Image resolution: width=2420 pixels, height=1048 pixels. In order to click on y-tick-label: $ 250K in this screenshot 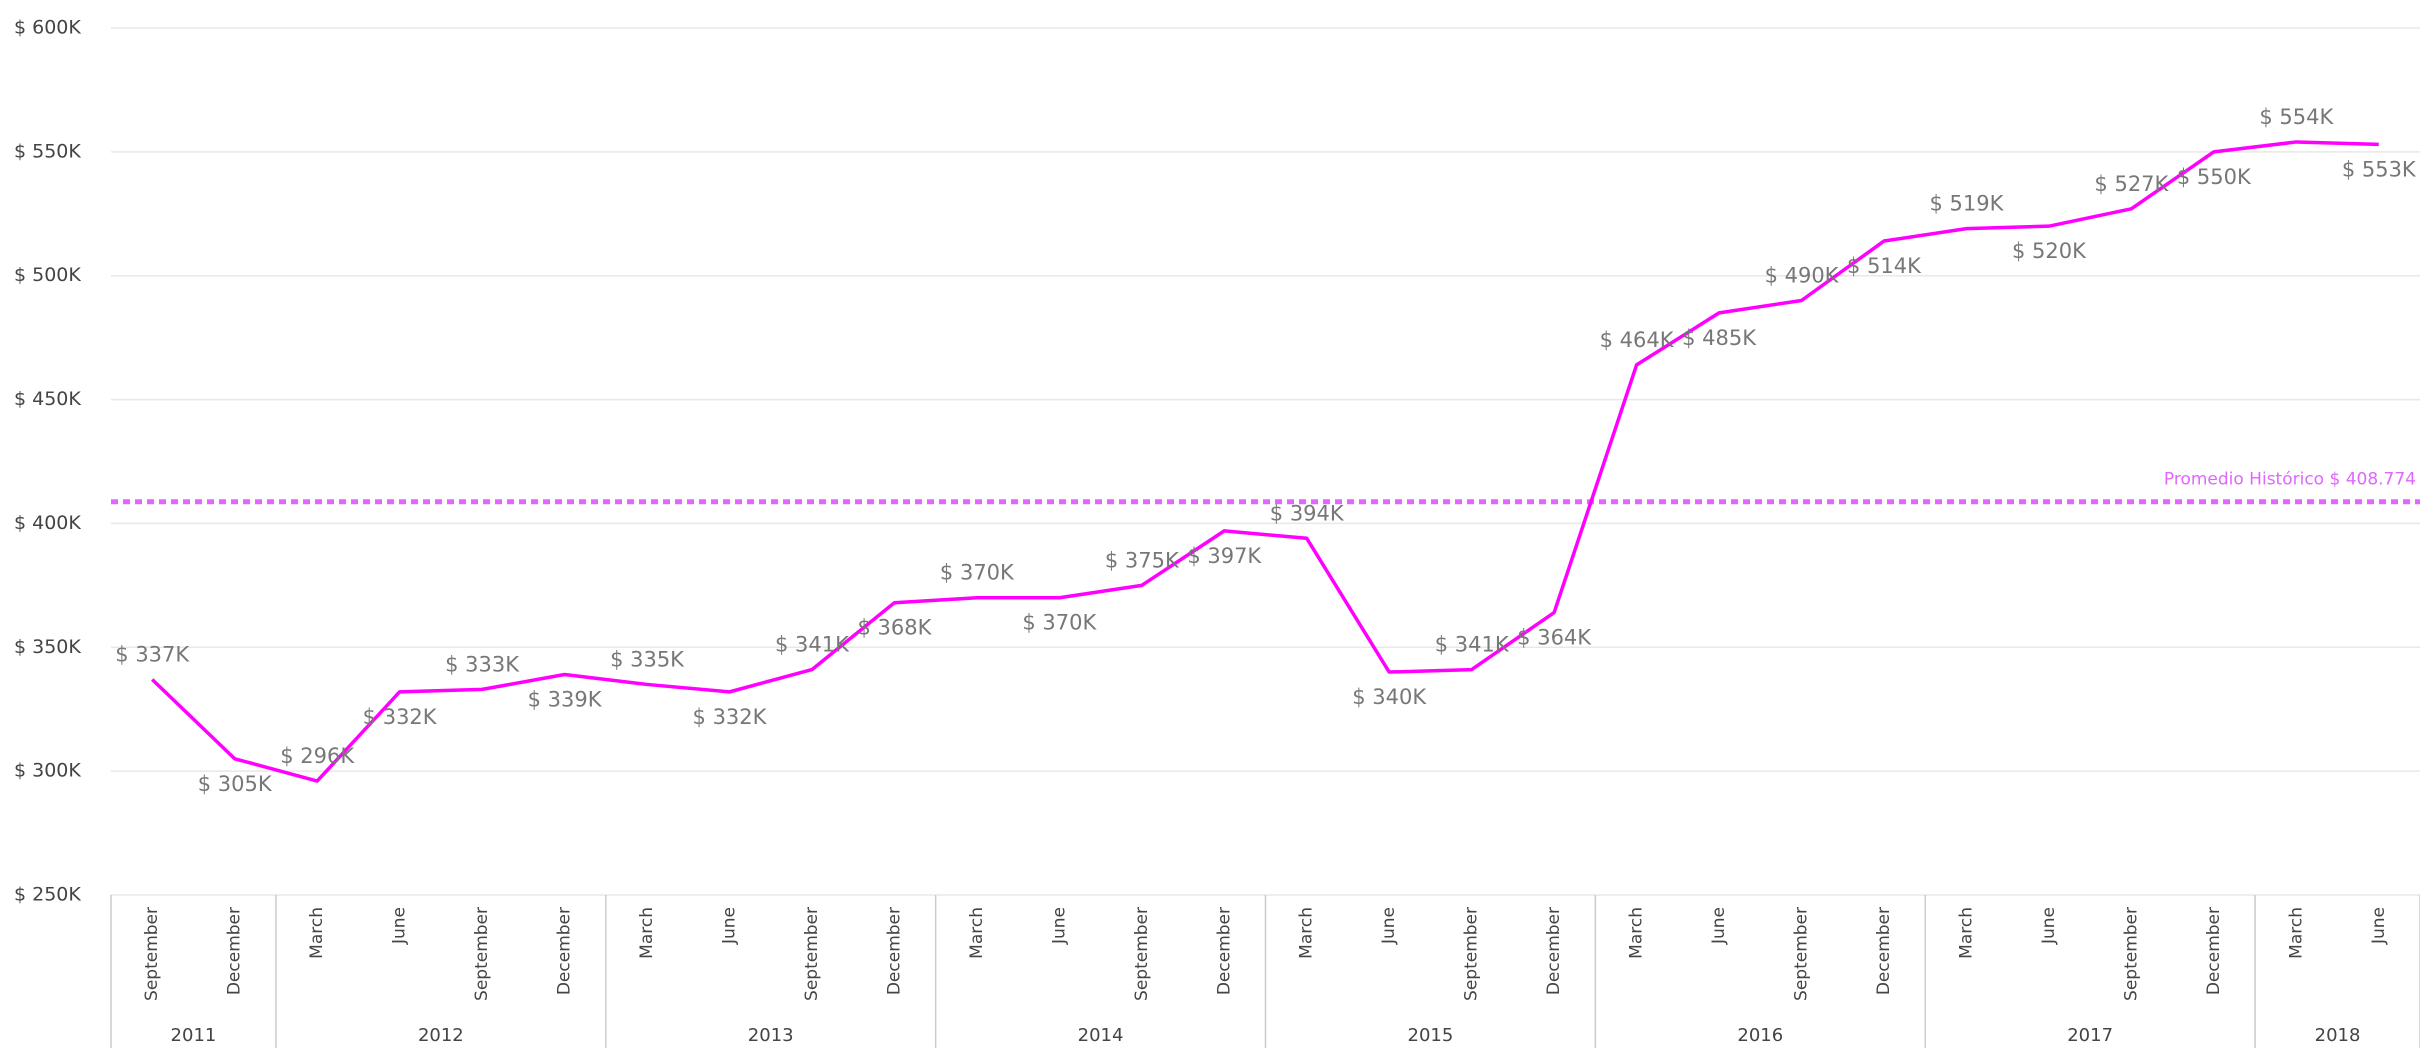, I will do `click(47, 895)`.